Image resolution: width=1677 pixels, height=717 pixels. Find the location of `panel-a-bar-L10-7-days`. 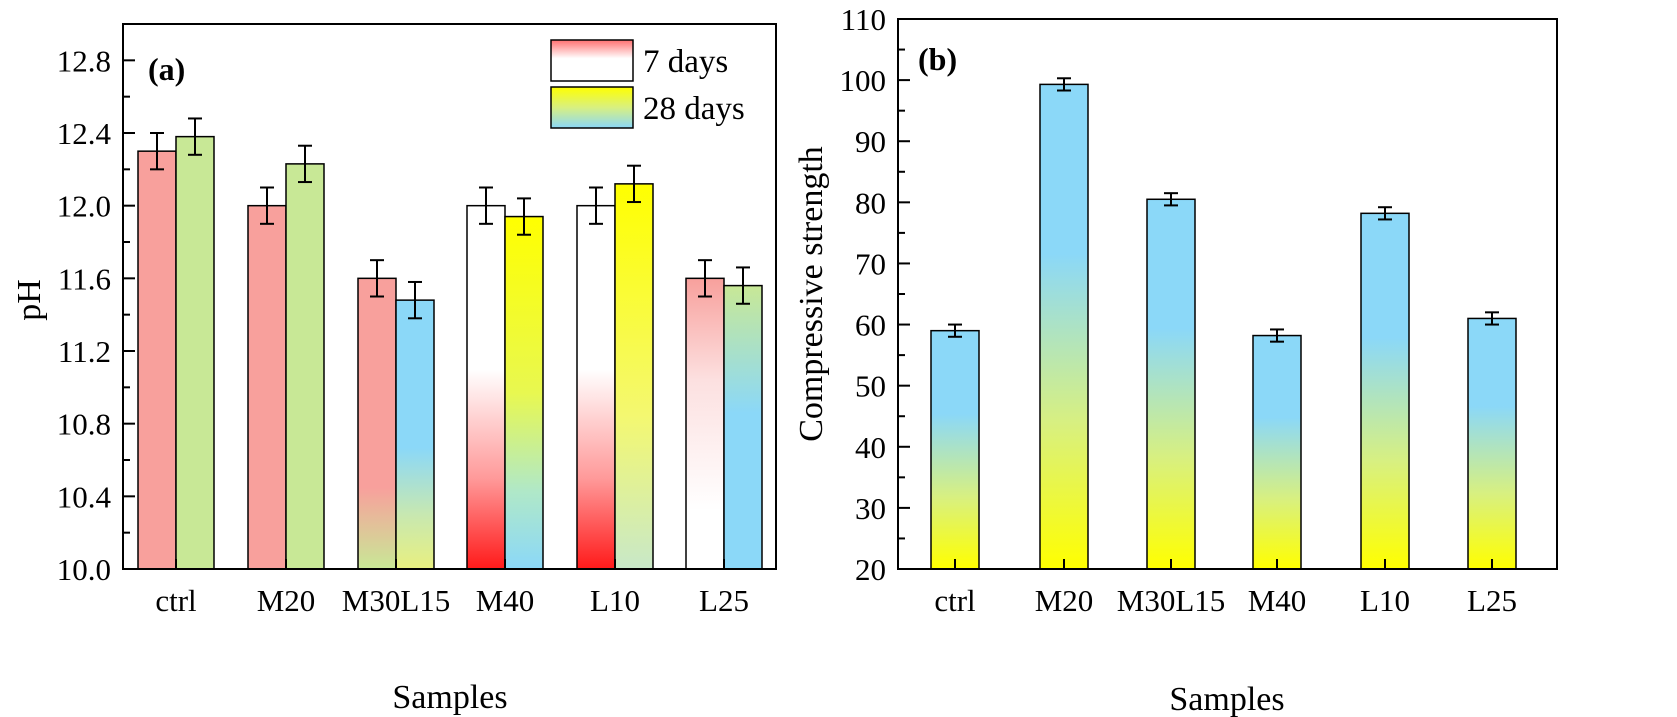

panel-a-bar-L10-7-days is located at coordinates (596, 387).